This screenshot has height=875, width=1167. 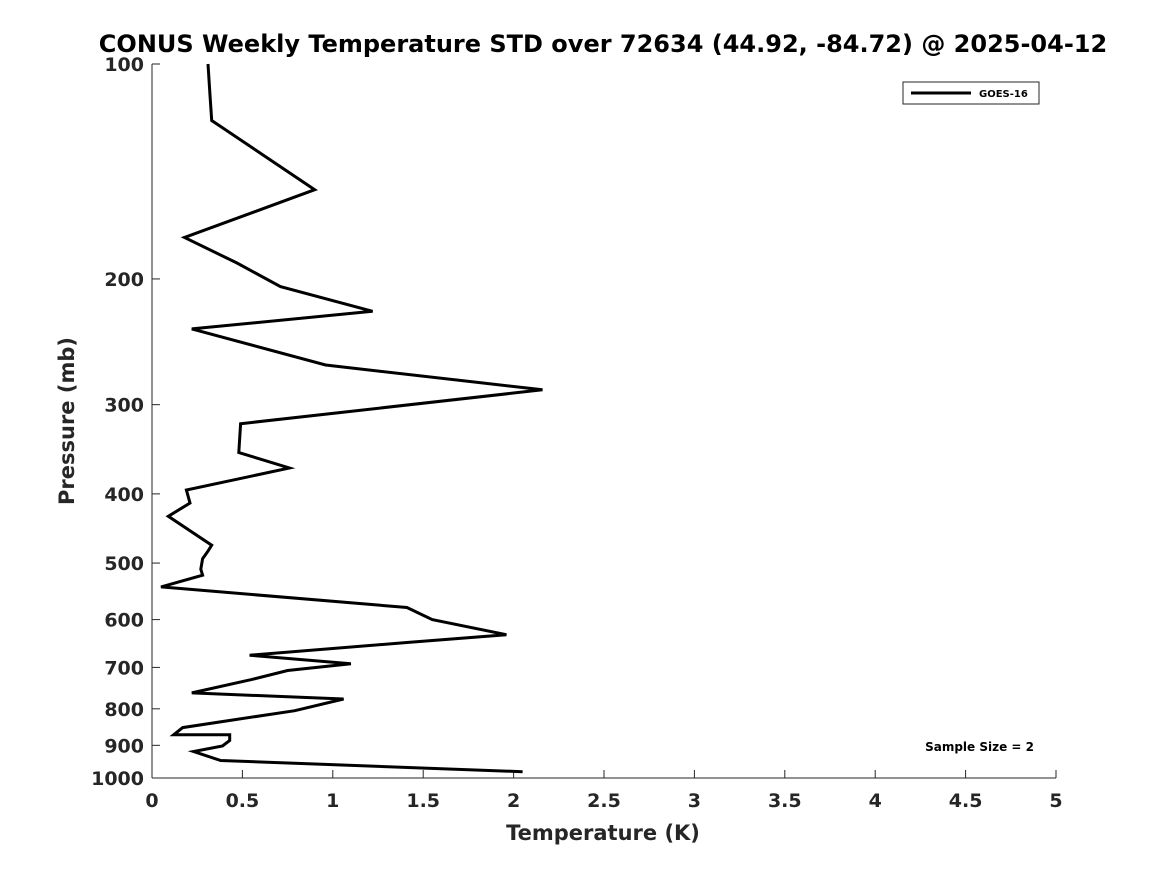 I want to click on x-tick-label: 4, so click(x=875, y=801).